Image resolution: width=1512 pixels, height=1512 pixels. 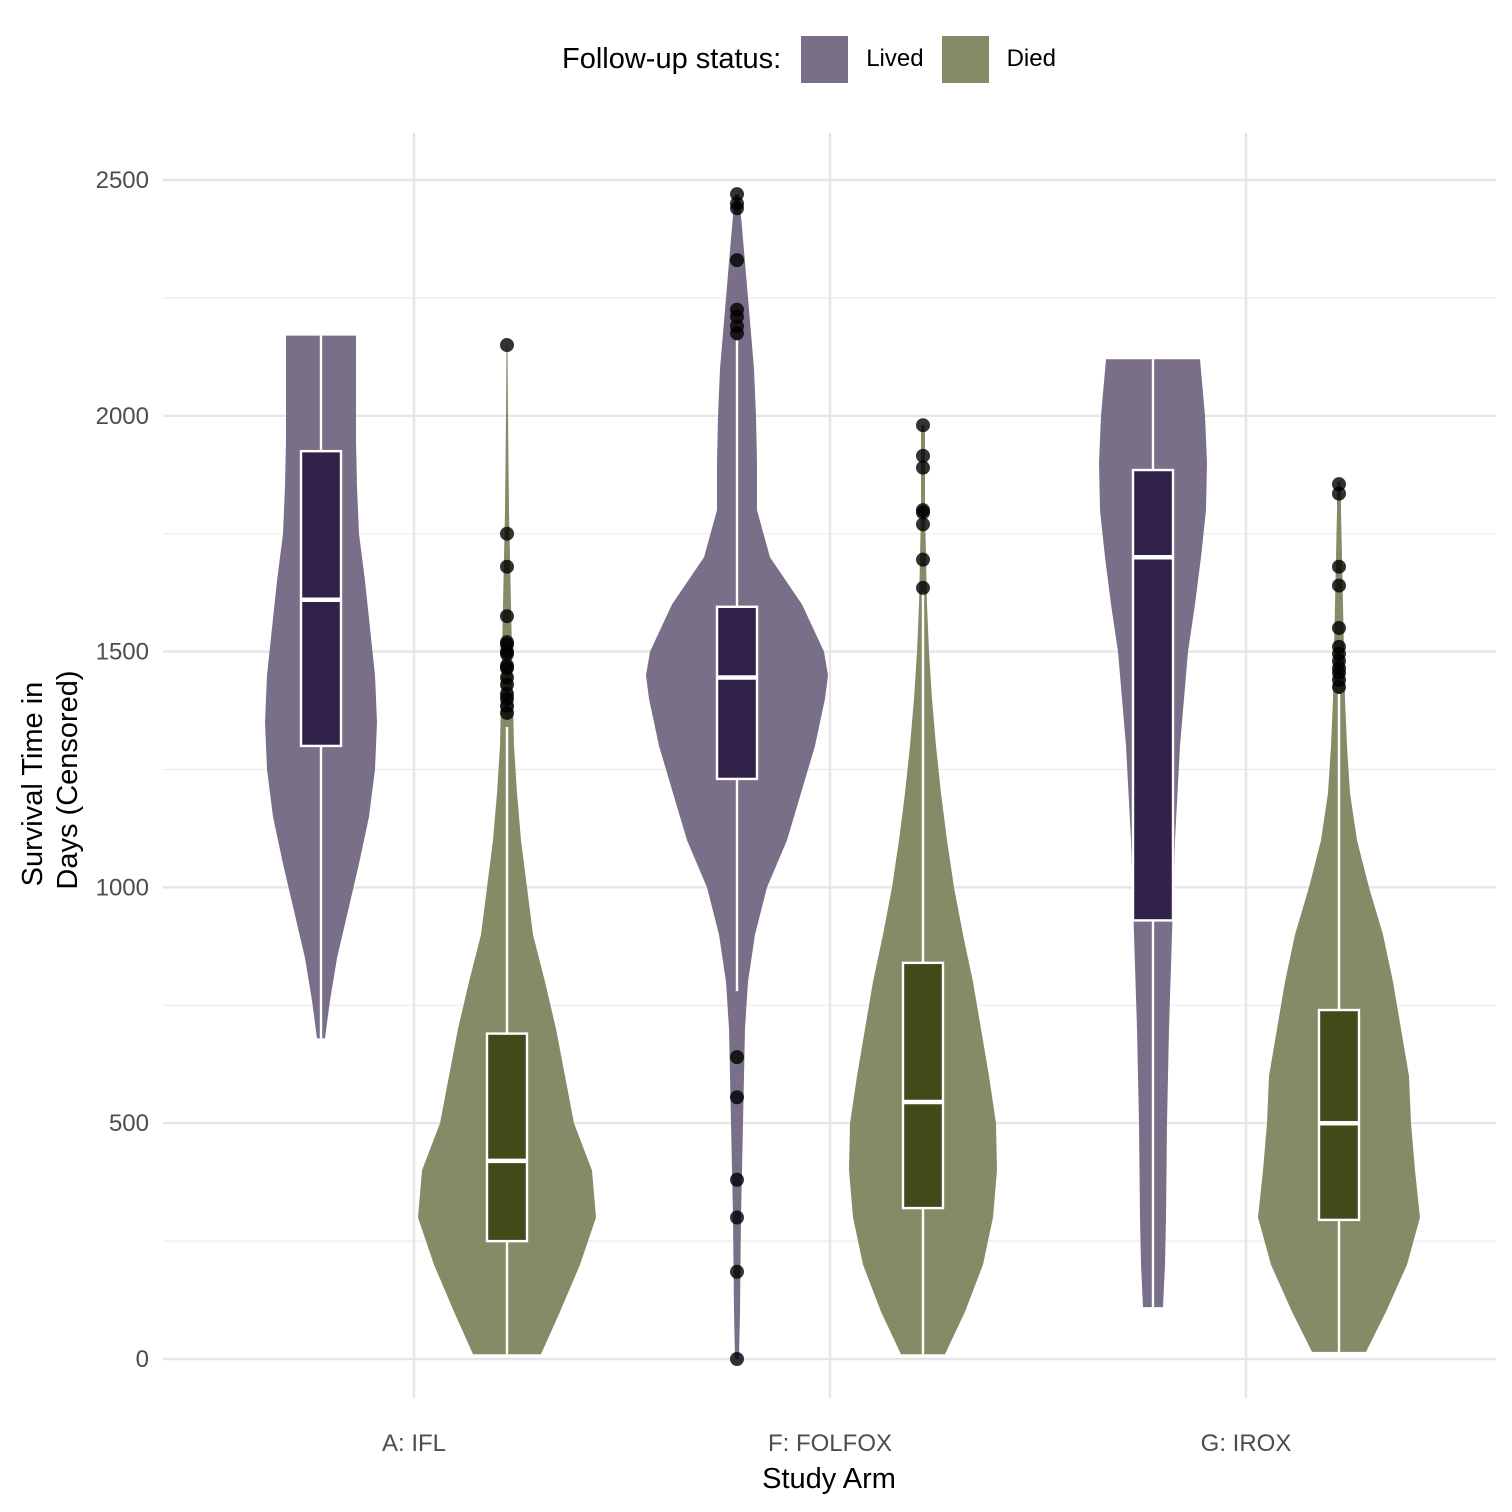 What do you see at coordinates (129, 1123) in the screenshot?
I see `y-tick-label: 500` at bounding box center [129, 1123].